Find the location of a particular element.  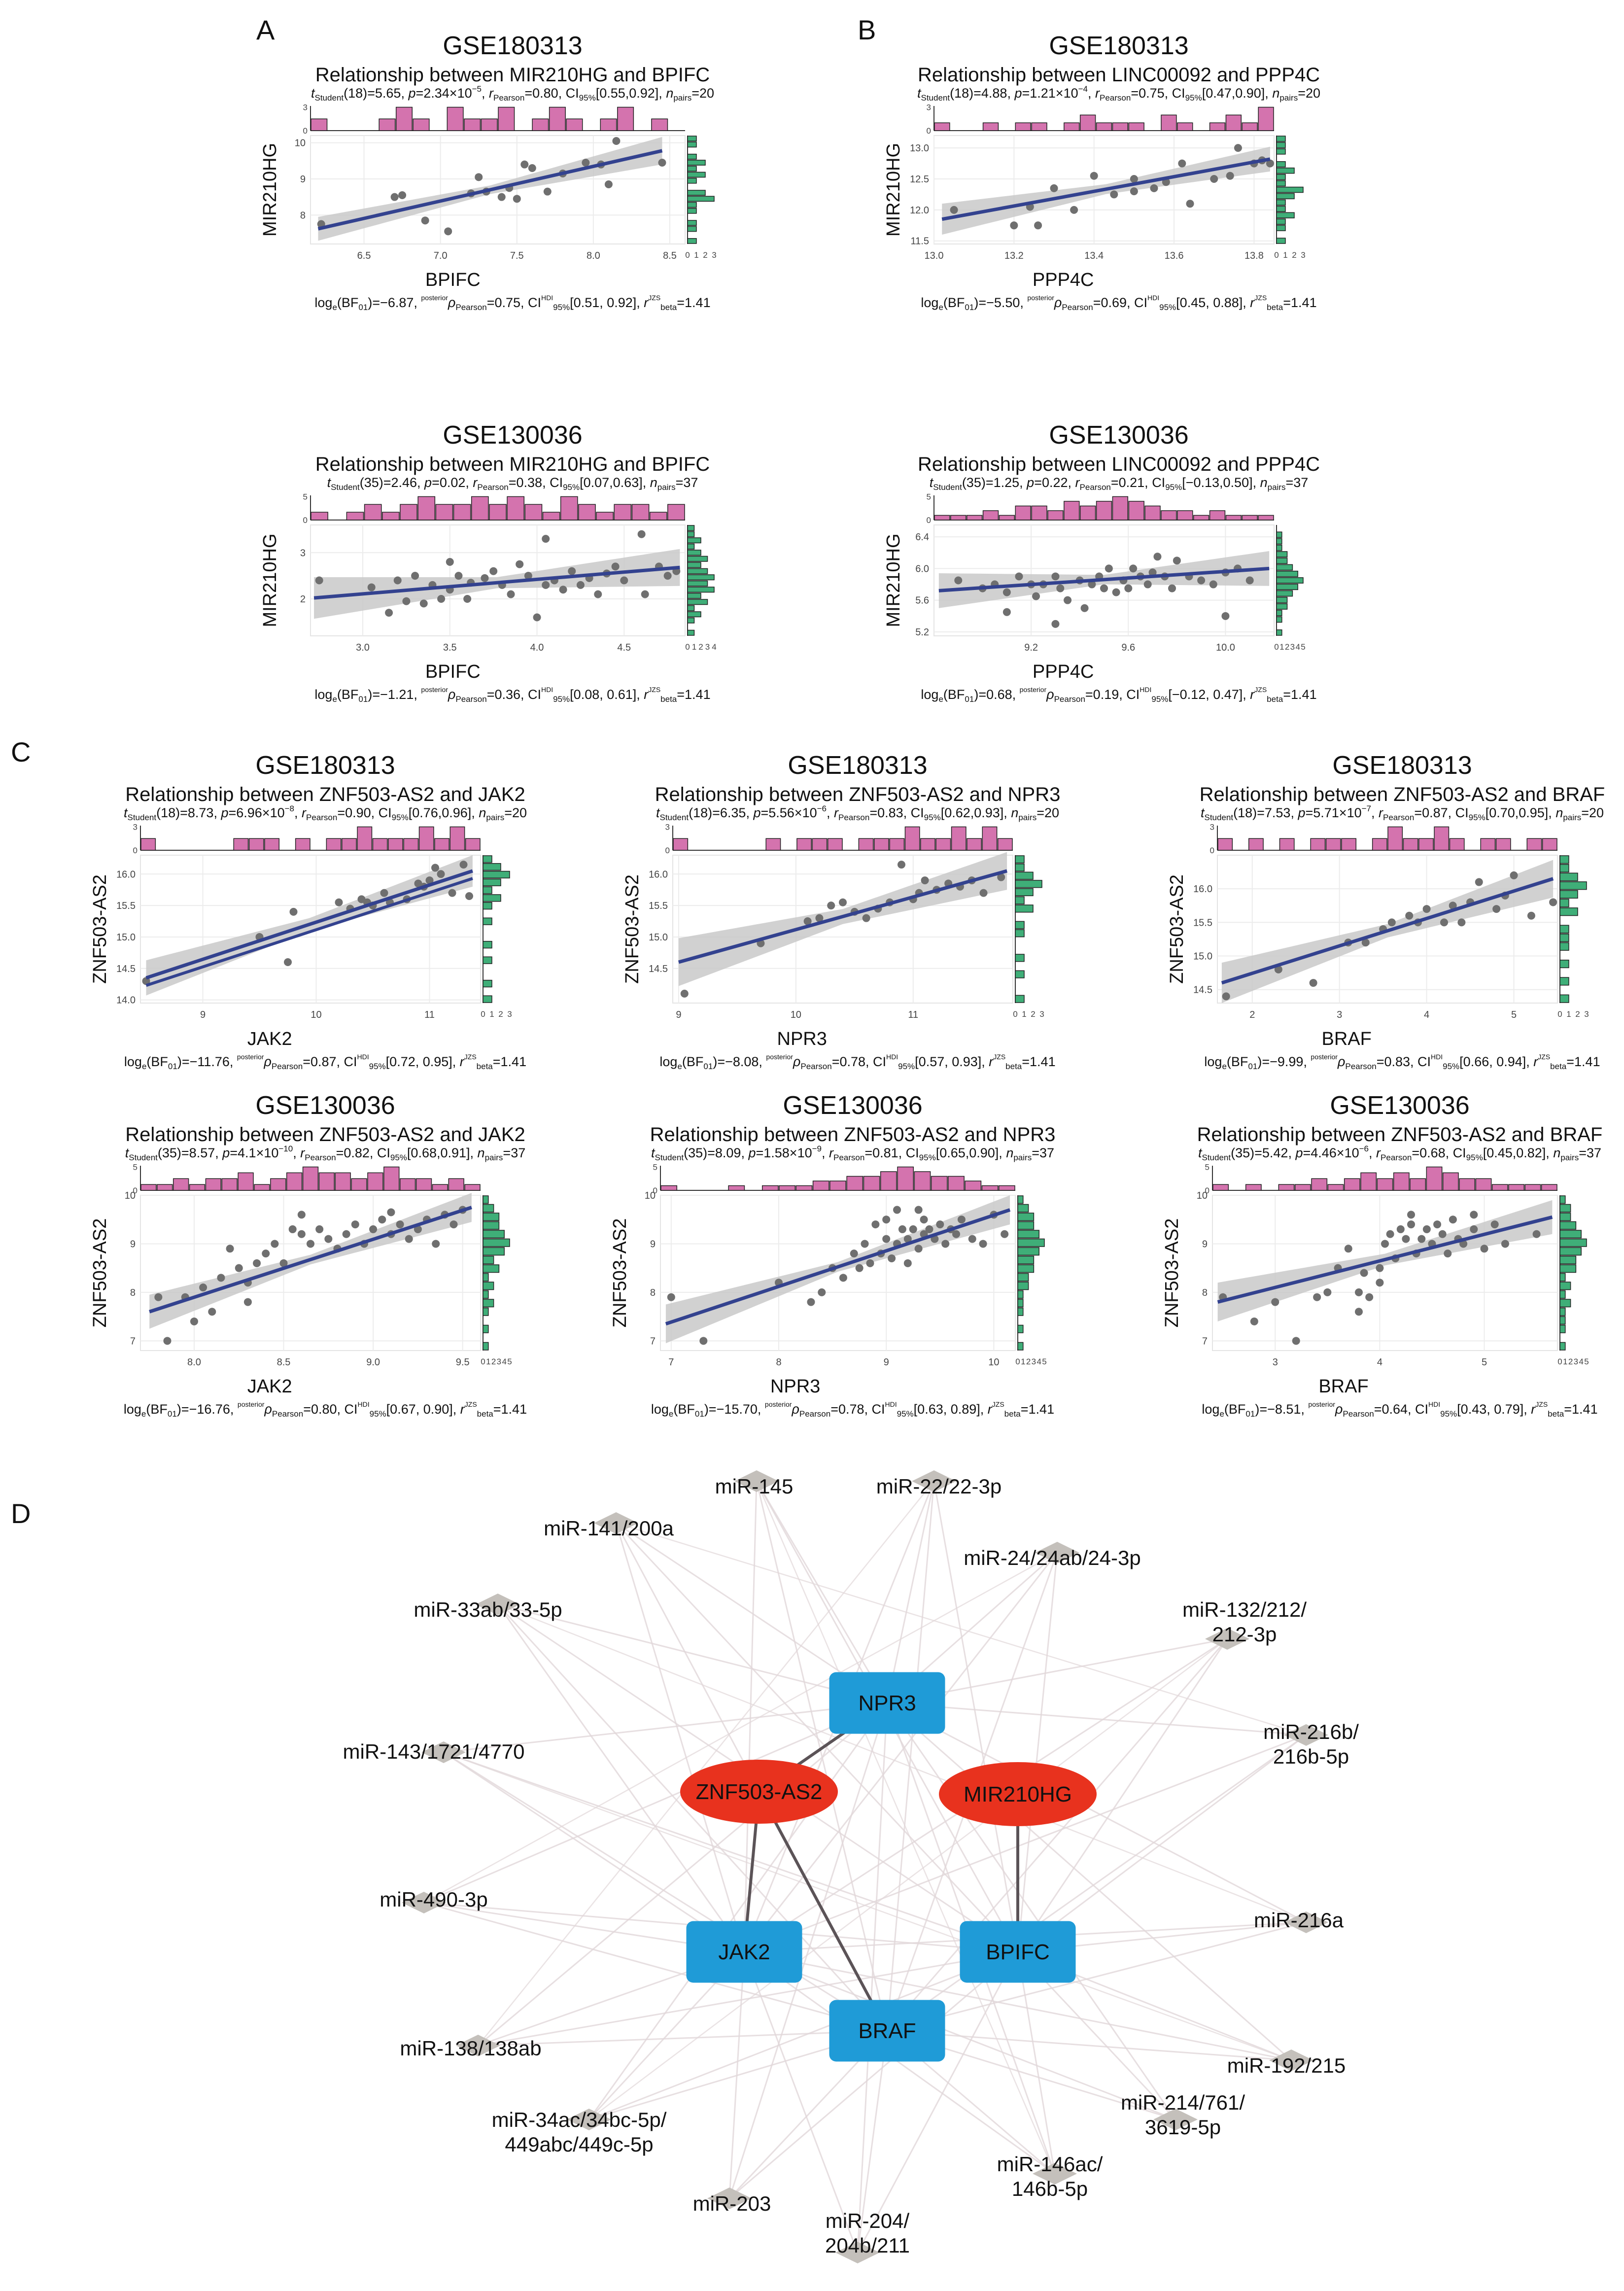

hist-x-tick-label: 0 is located at coordinates (655, 1190).